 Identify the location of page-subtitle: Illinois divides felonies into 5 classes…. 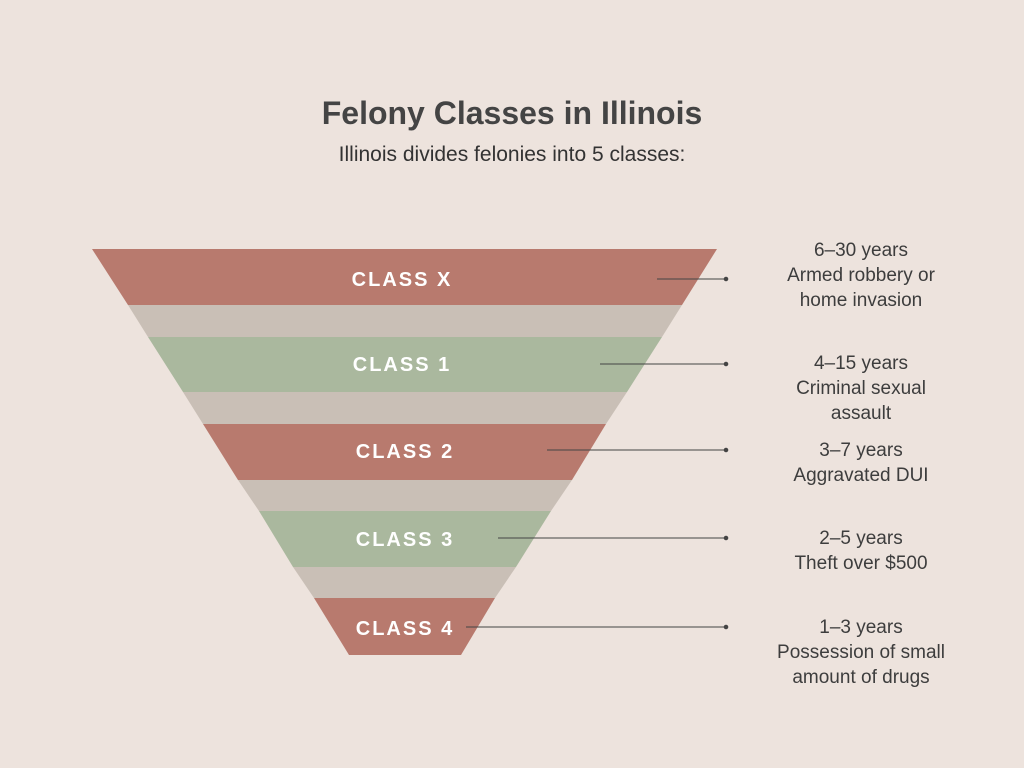
(512, 154).